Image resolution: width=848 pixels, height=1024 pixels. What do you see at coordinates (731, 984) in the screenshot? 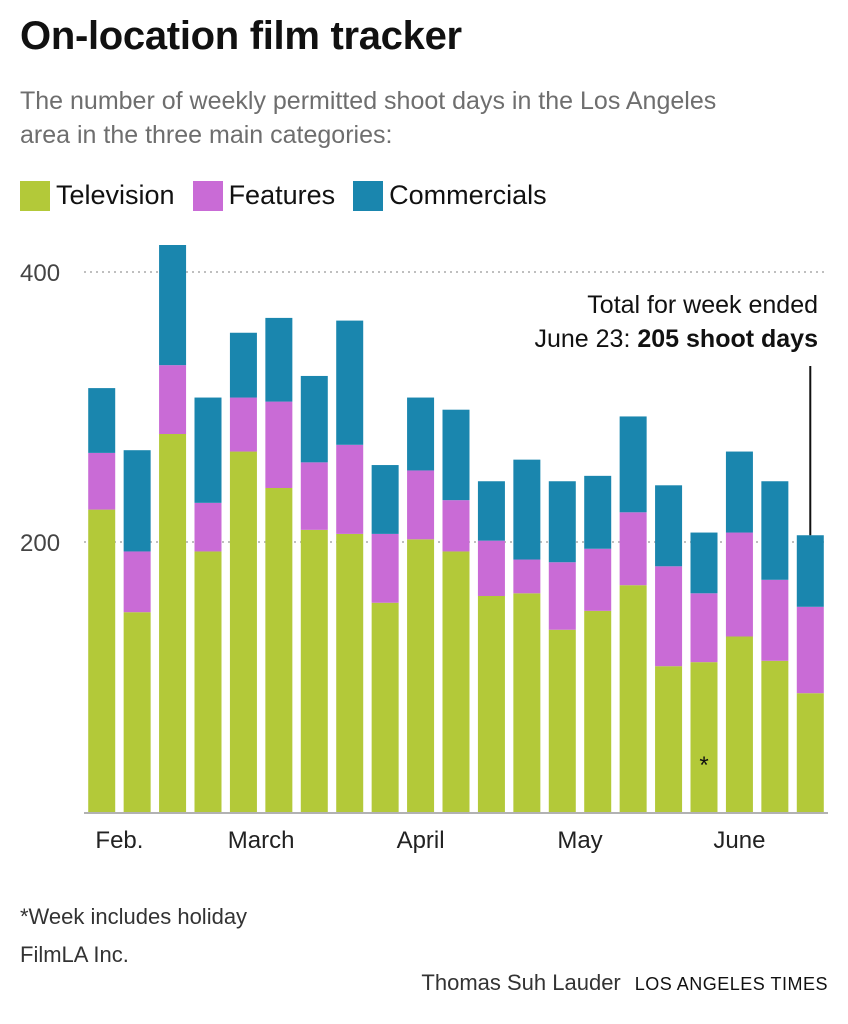
I see `publisher-logo: LOS ANGELES TIMES` at bounding box center [731, 984].